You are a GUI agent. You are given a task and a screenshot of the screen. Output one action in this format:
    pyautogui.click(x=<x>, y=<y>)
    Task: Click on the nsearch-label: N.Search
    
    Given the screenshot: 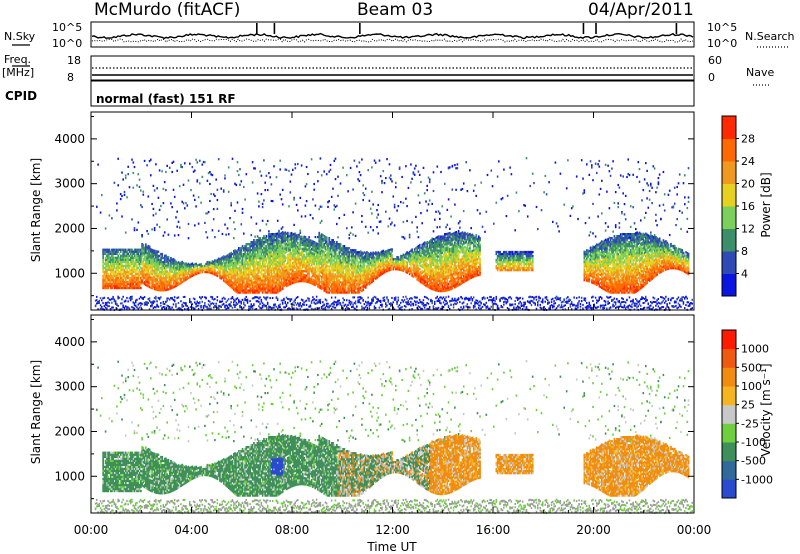 What is the action you would take?
    pyautogui.click(x=770, y=36)
    